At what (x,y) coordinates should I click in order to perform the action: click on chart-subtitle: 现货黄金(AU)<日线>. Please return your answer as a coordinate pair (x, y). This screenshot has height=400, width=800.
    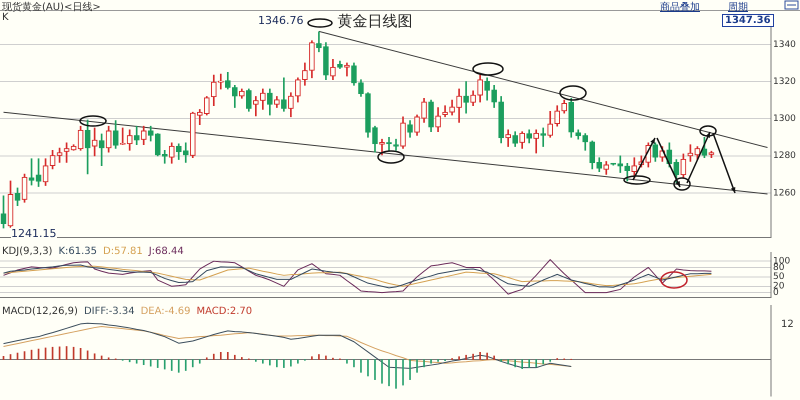
    Looking at the image, I should click on (51, 6).